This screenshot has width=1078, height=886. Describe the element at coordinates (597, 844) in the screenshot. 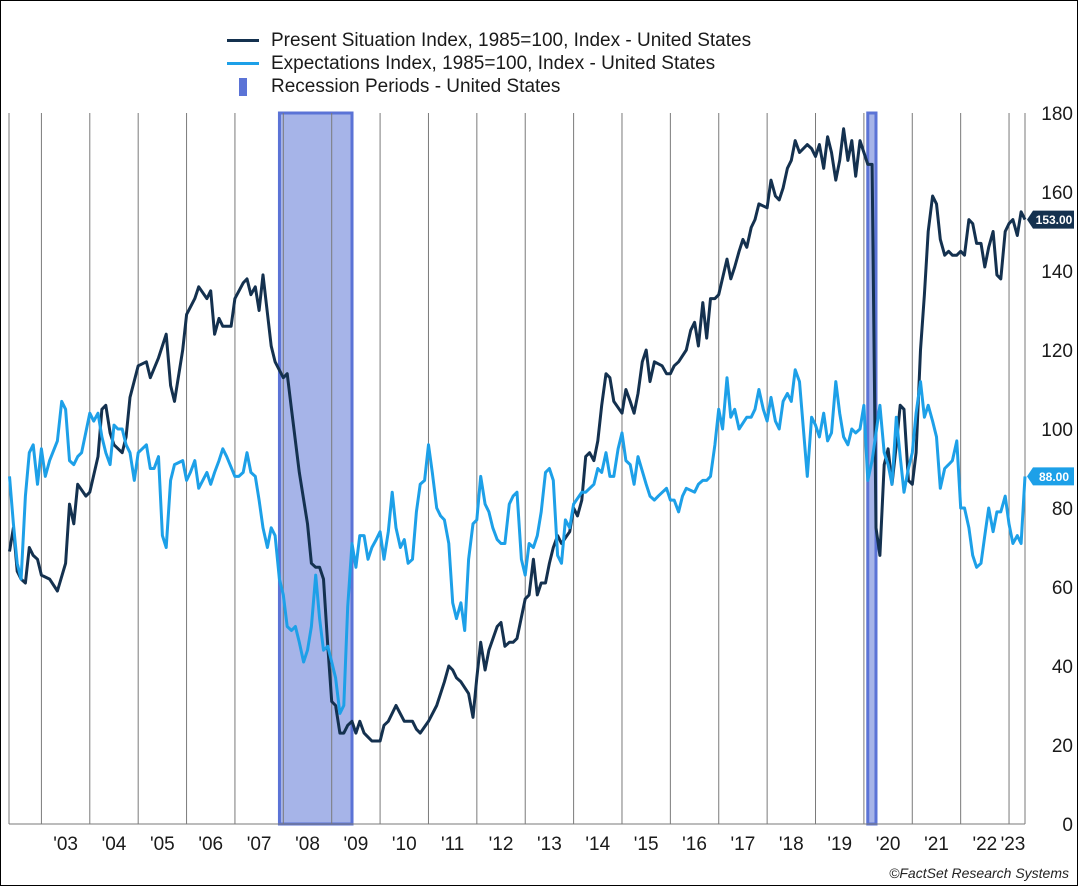

I see `x-tick-label: '14` at that location.